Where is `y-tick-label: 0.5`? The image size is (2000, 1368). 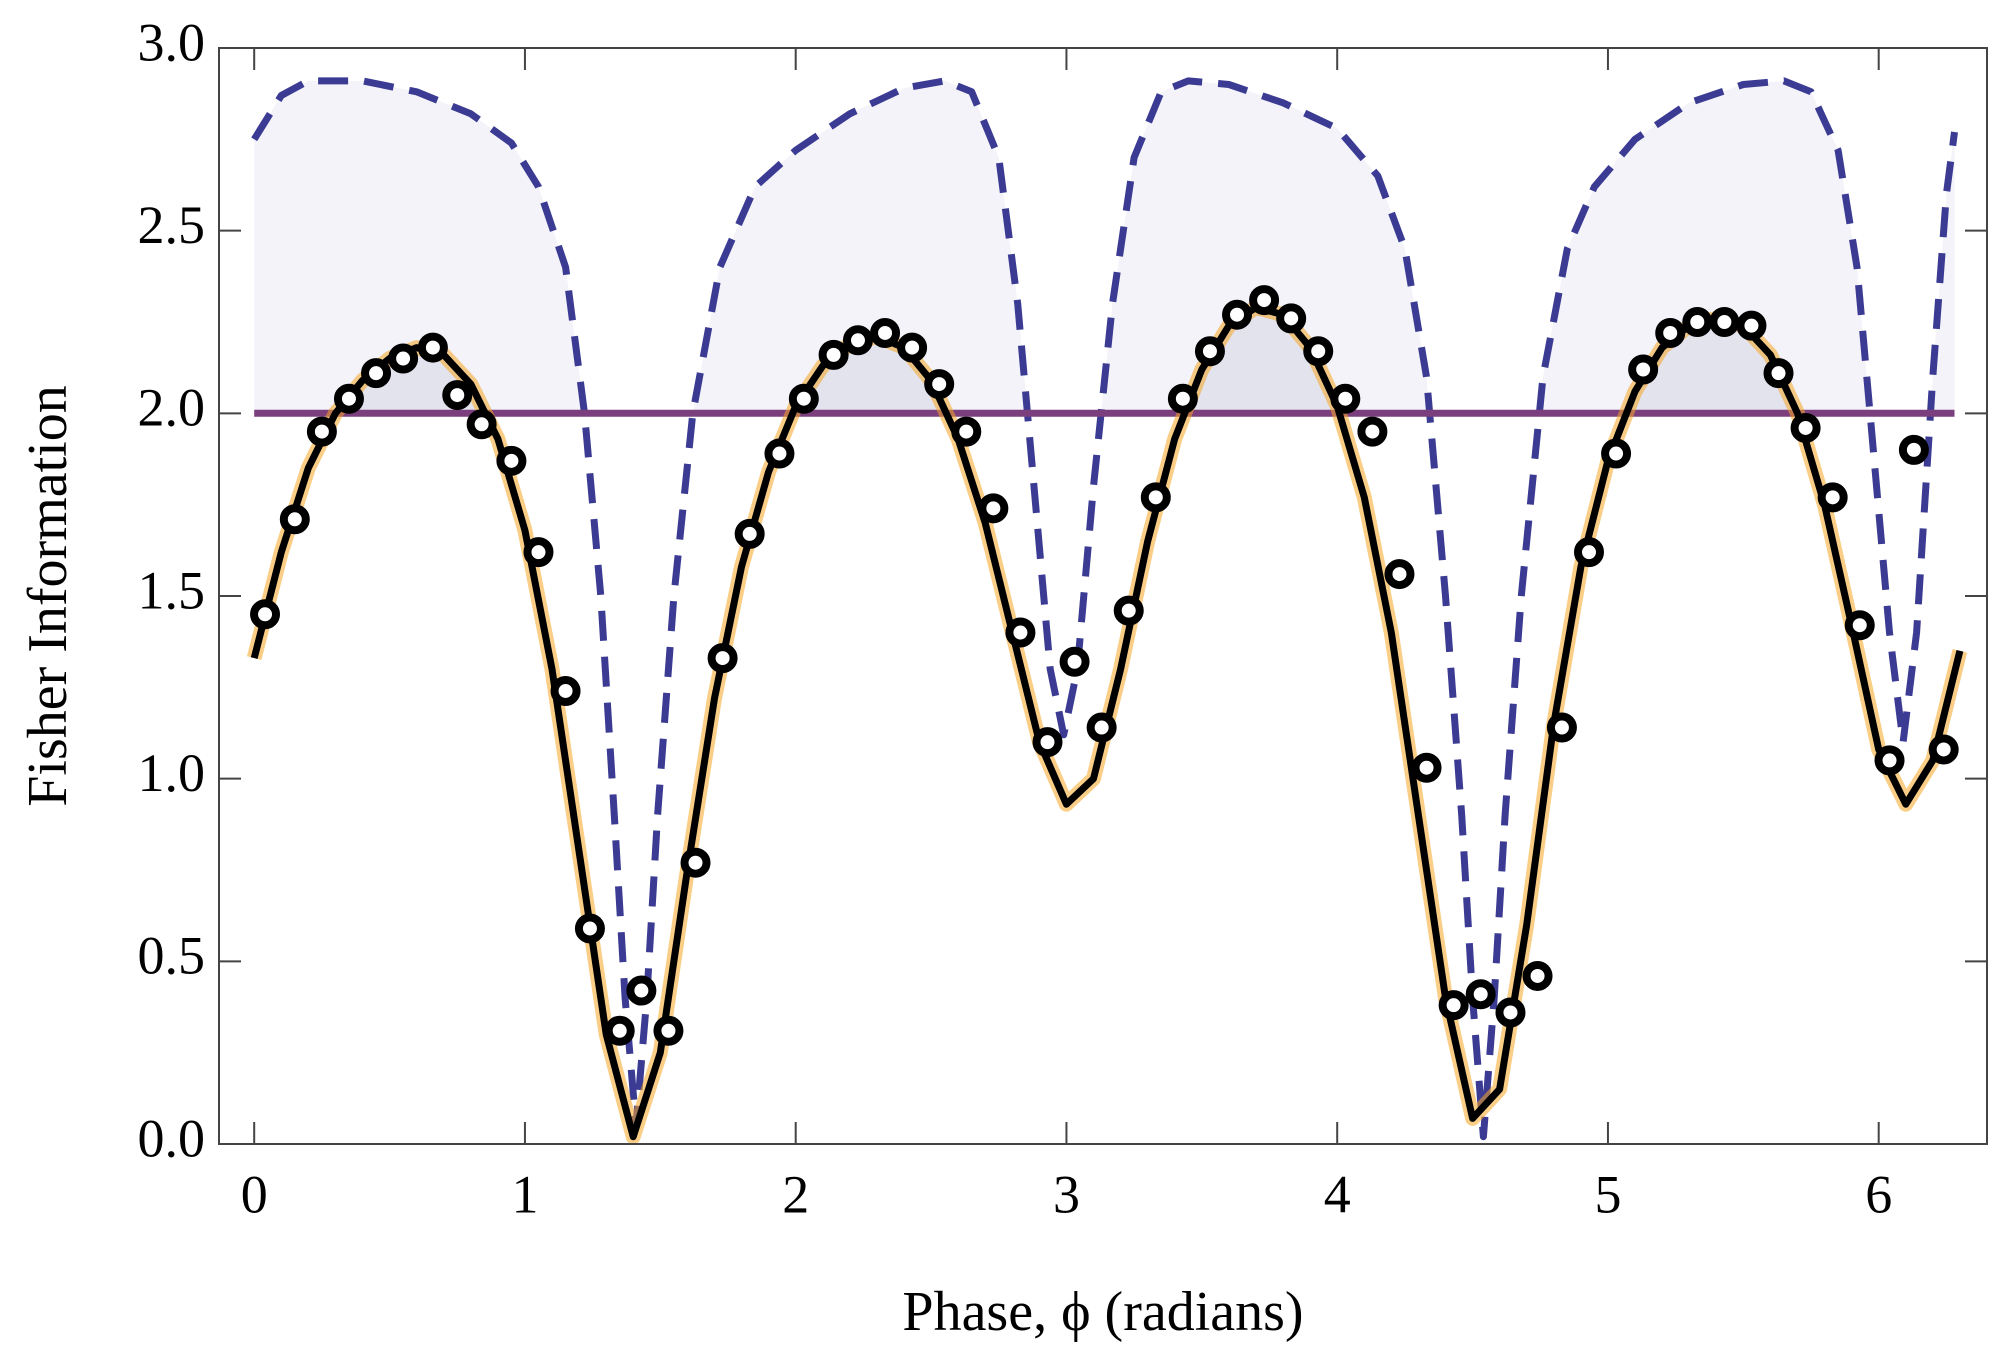
y-tick-label: 0.5 is located at coordinates (172, 956).